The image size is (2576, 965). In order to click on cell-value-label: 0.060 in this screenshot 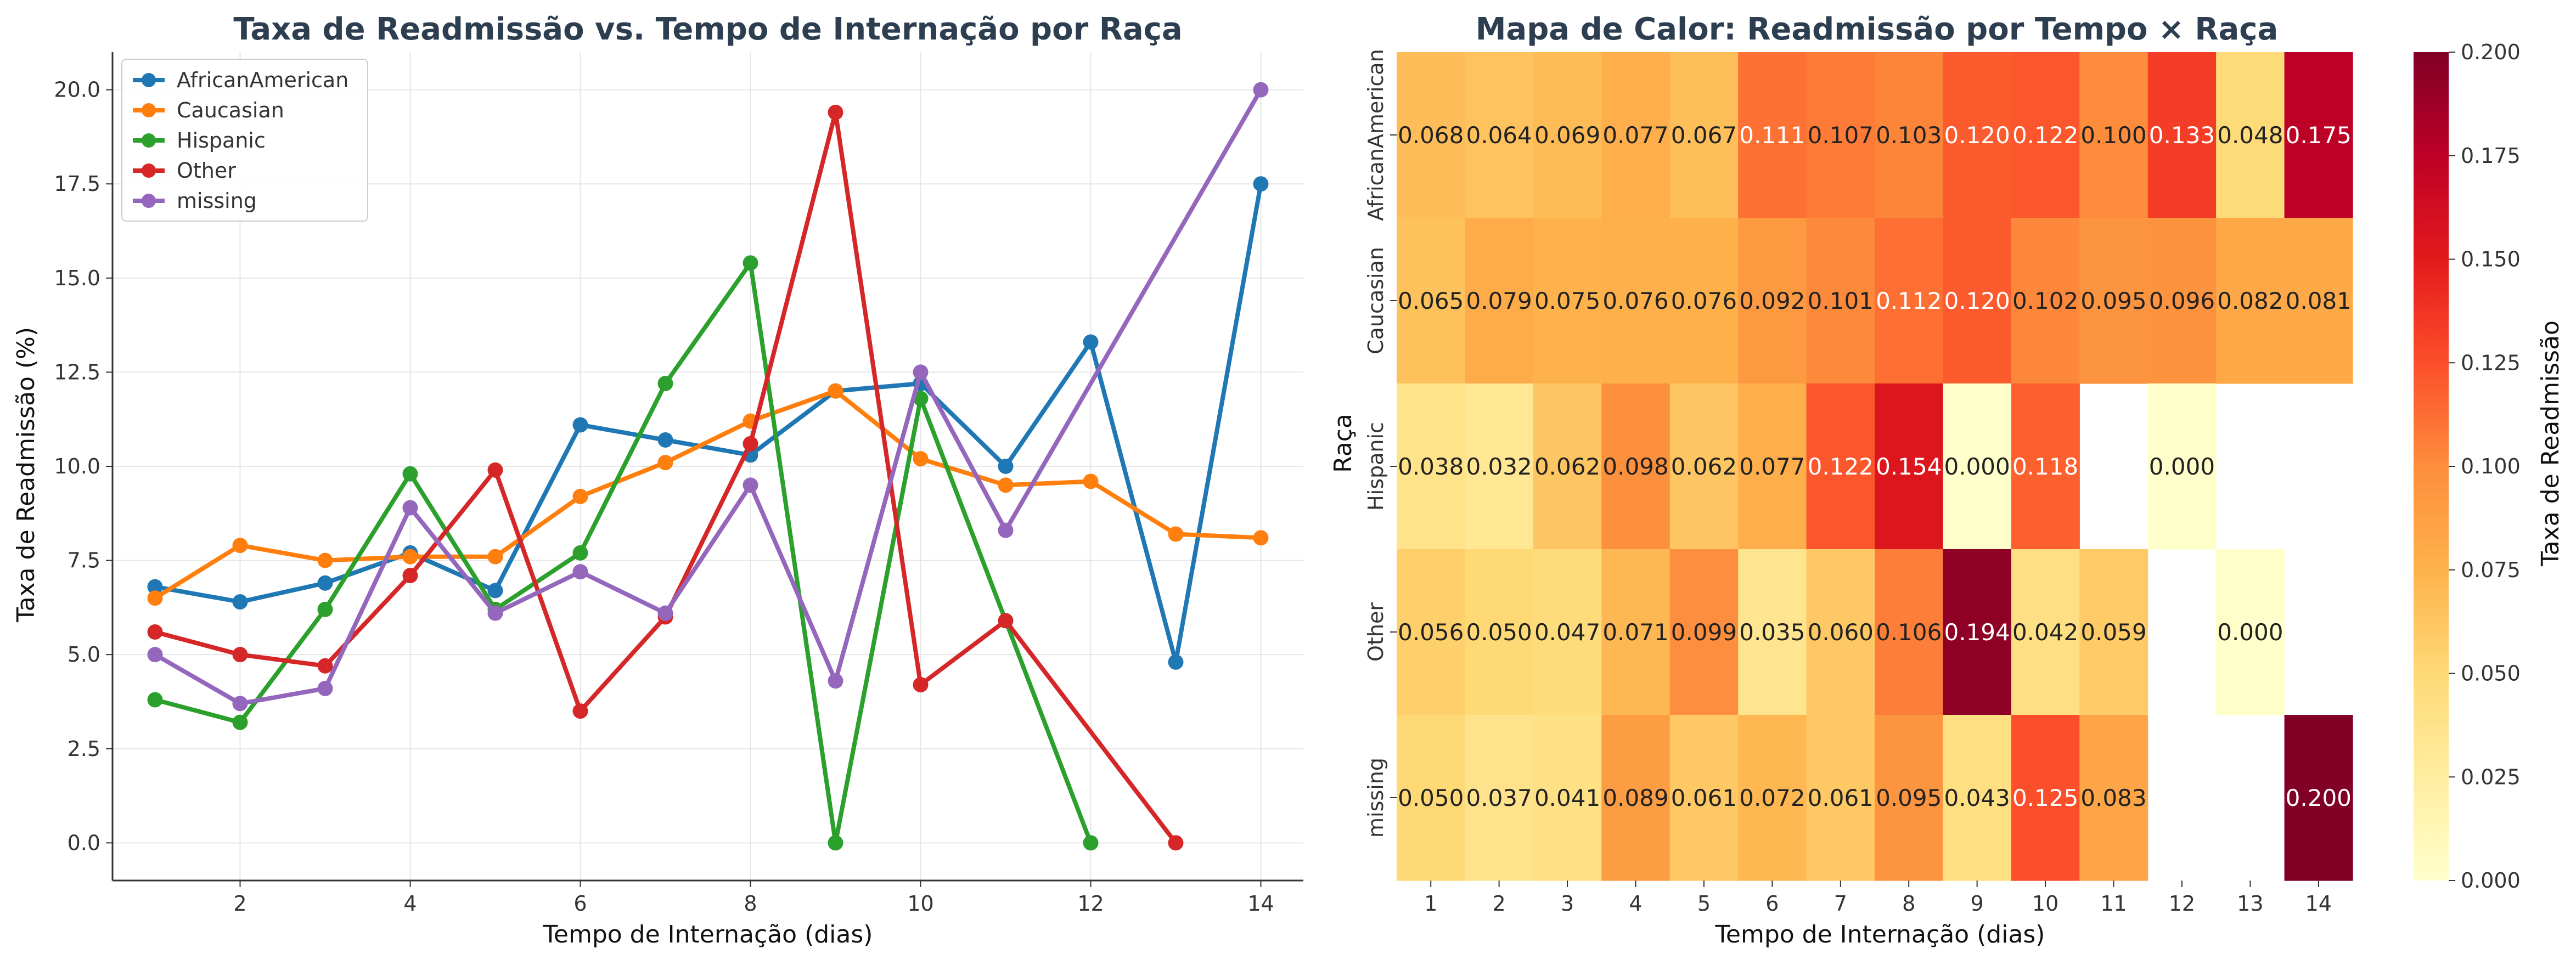, I will do `click(1841, 632)`.